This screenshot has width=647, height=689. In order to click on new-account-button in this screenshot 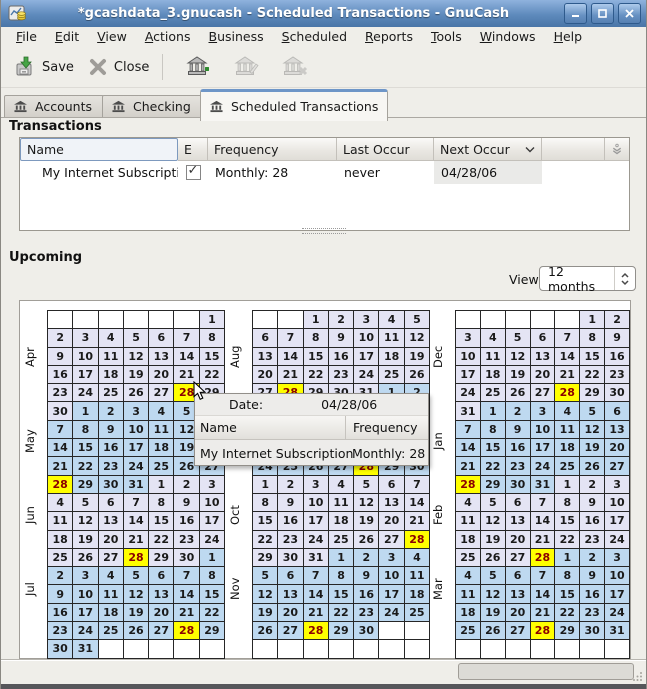, I will do `click(199, 67)`.